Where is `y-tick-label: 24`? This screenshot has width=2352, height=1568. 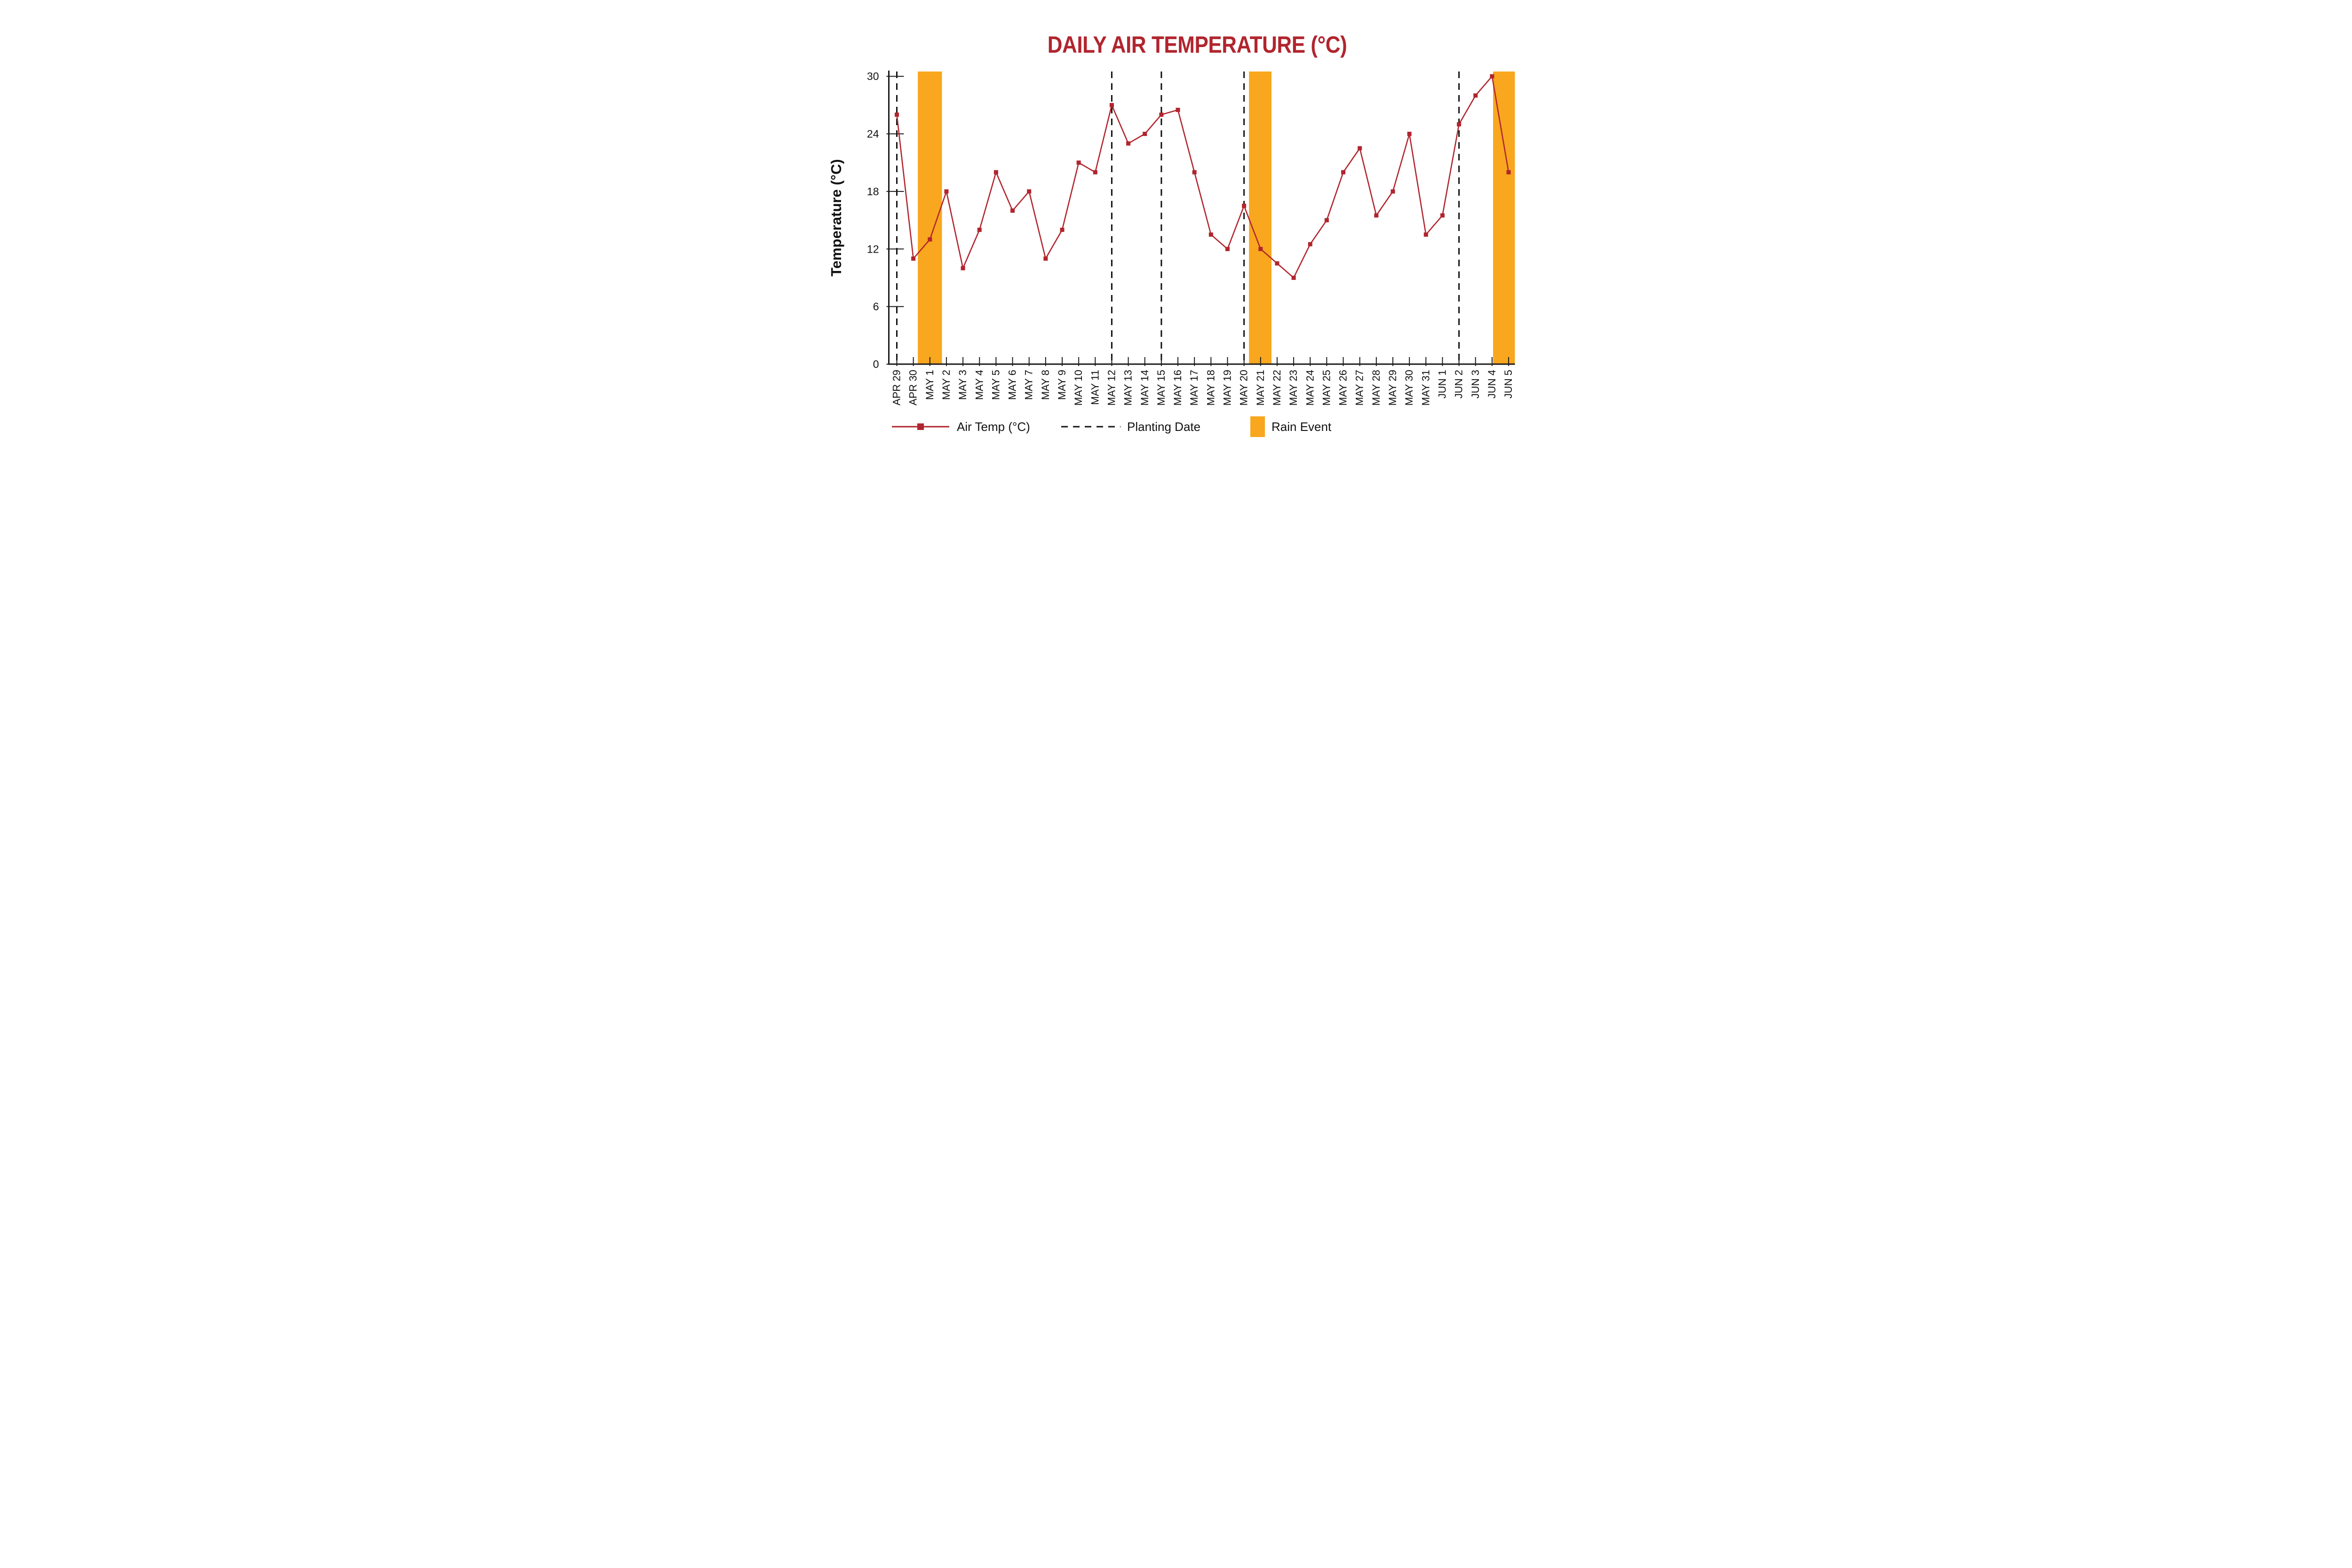
y-tick-label: 24 is located at coordinates (873, 134).